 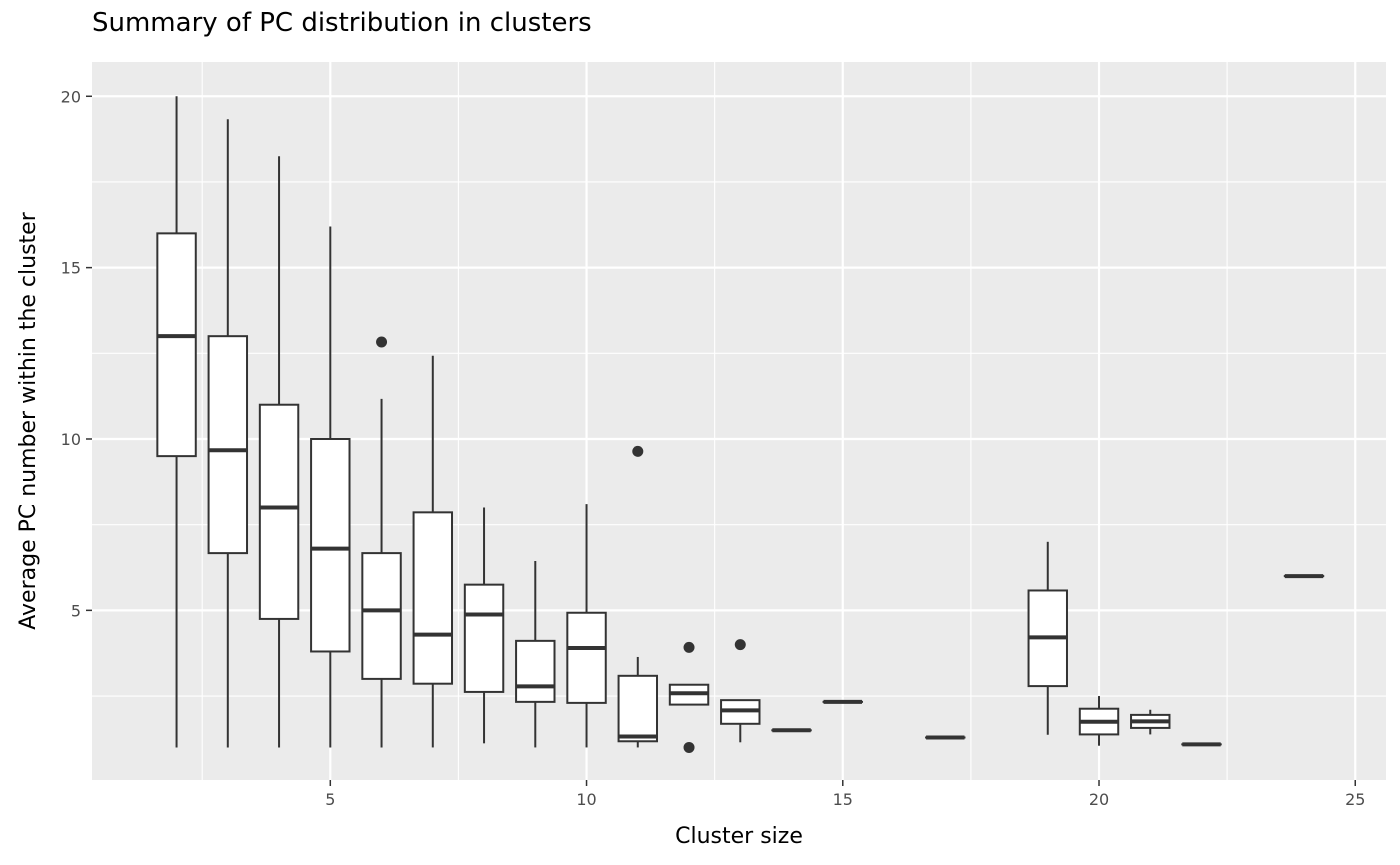 I want to click on chart-title: Summary of PC distribution in clusters, so click(x=342, y=23).